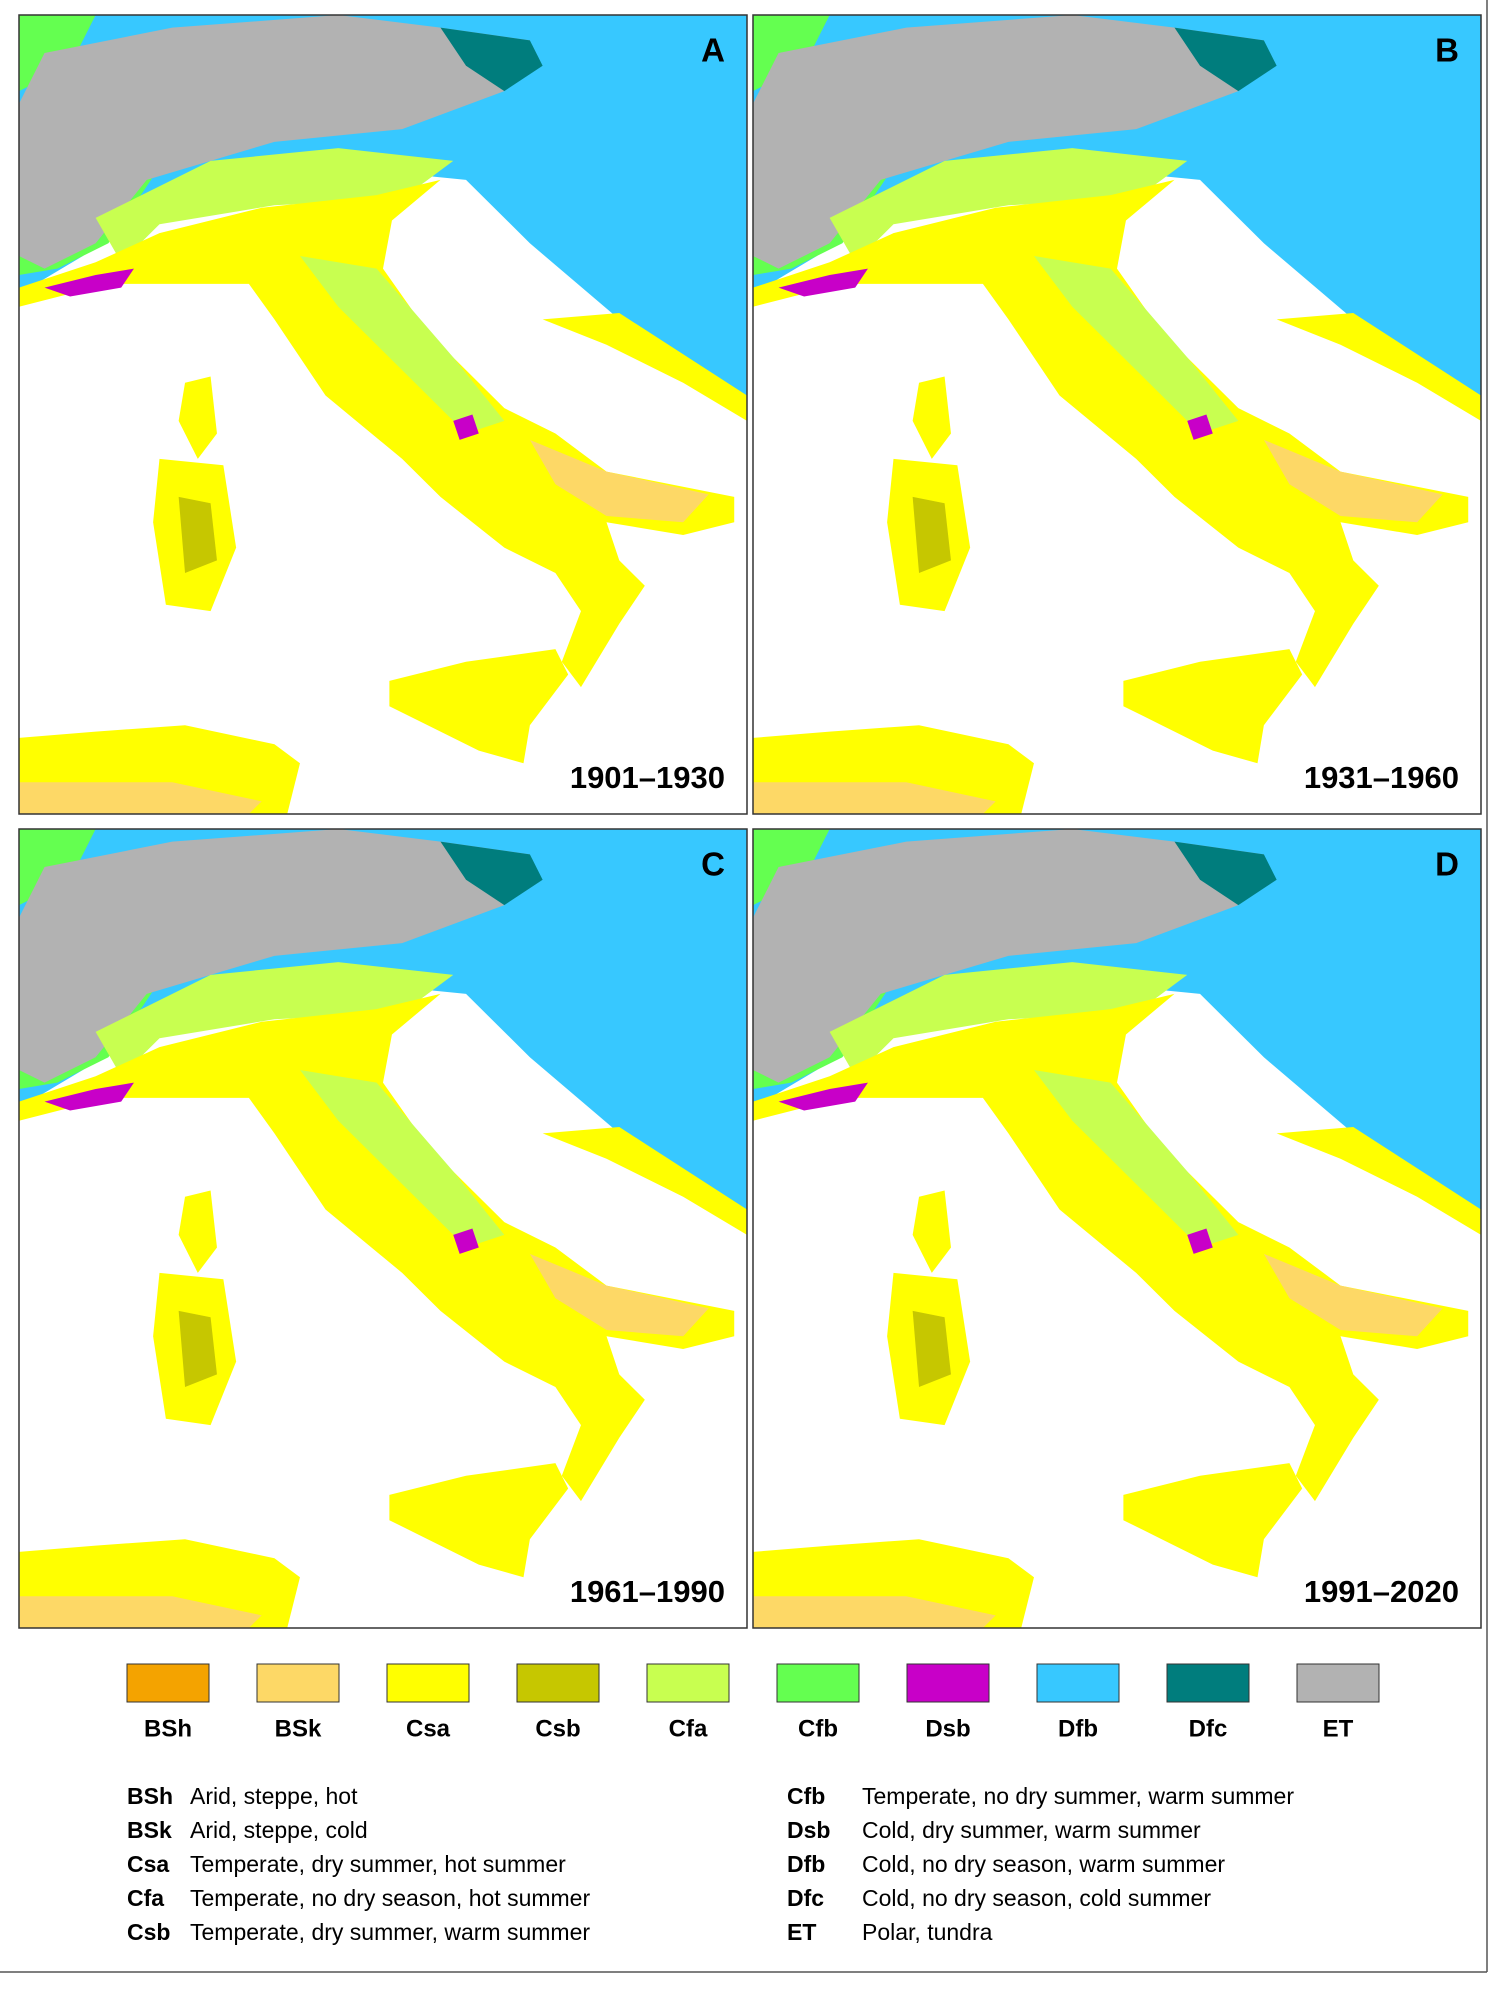 Image resolution: width=1503 pixels, height=1994 pixels. I want to click on panel-period: 1961–1990, so click(647, 1591).